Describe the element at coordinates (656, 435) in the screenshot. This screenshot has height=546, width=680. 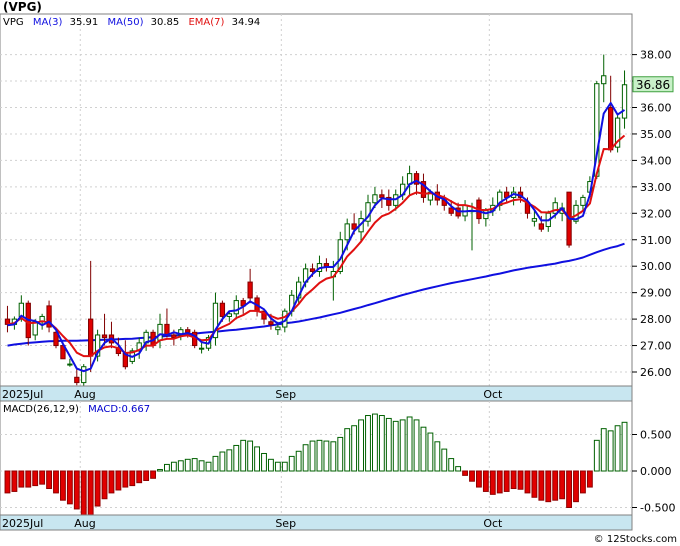
I see `macd-y-tick-label: 0.500` at that location.